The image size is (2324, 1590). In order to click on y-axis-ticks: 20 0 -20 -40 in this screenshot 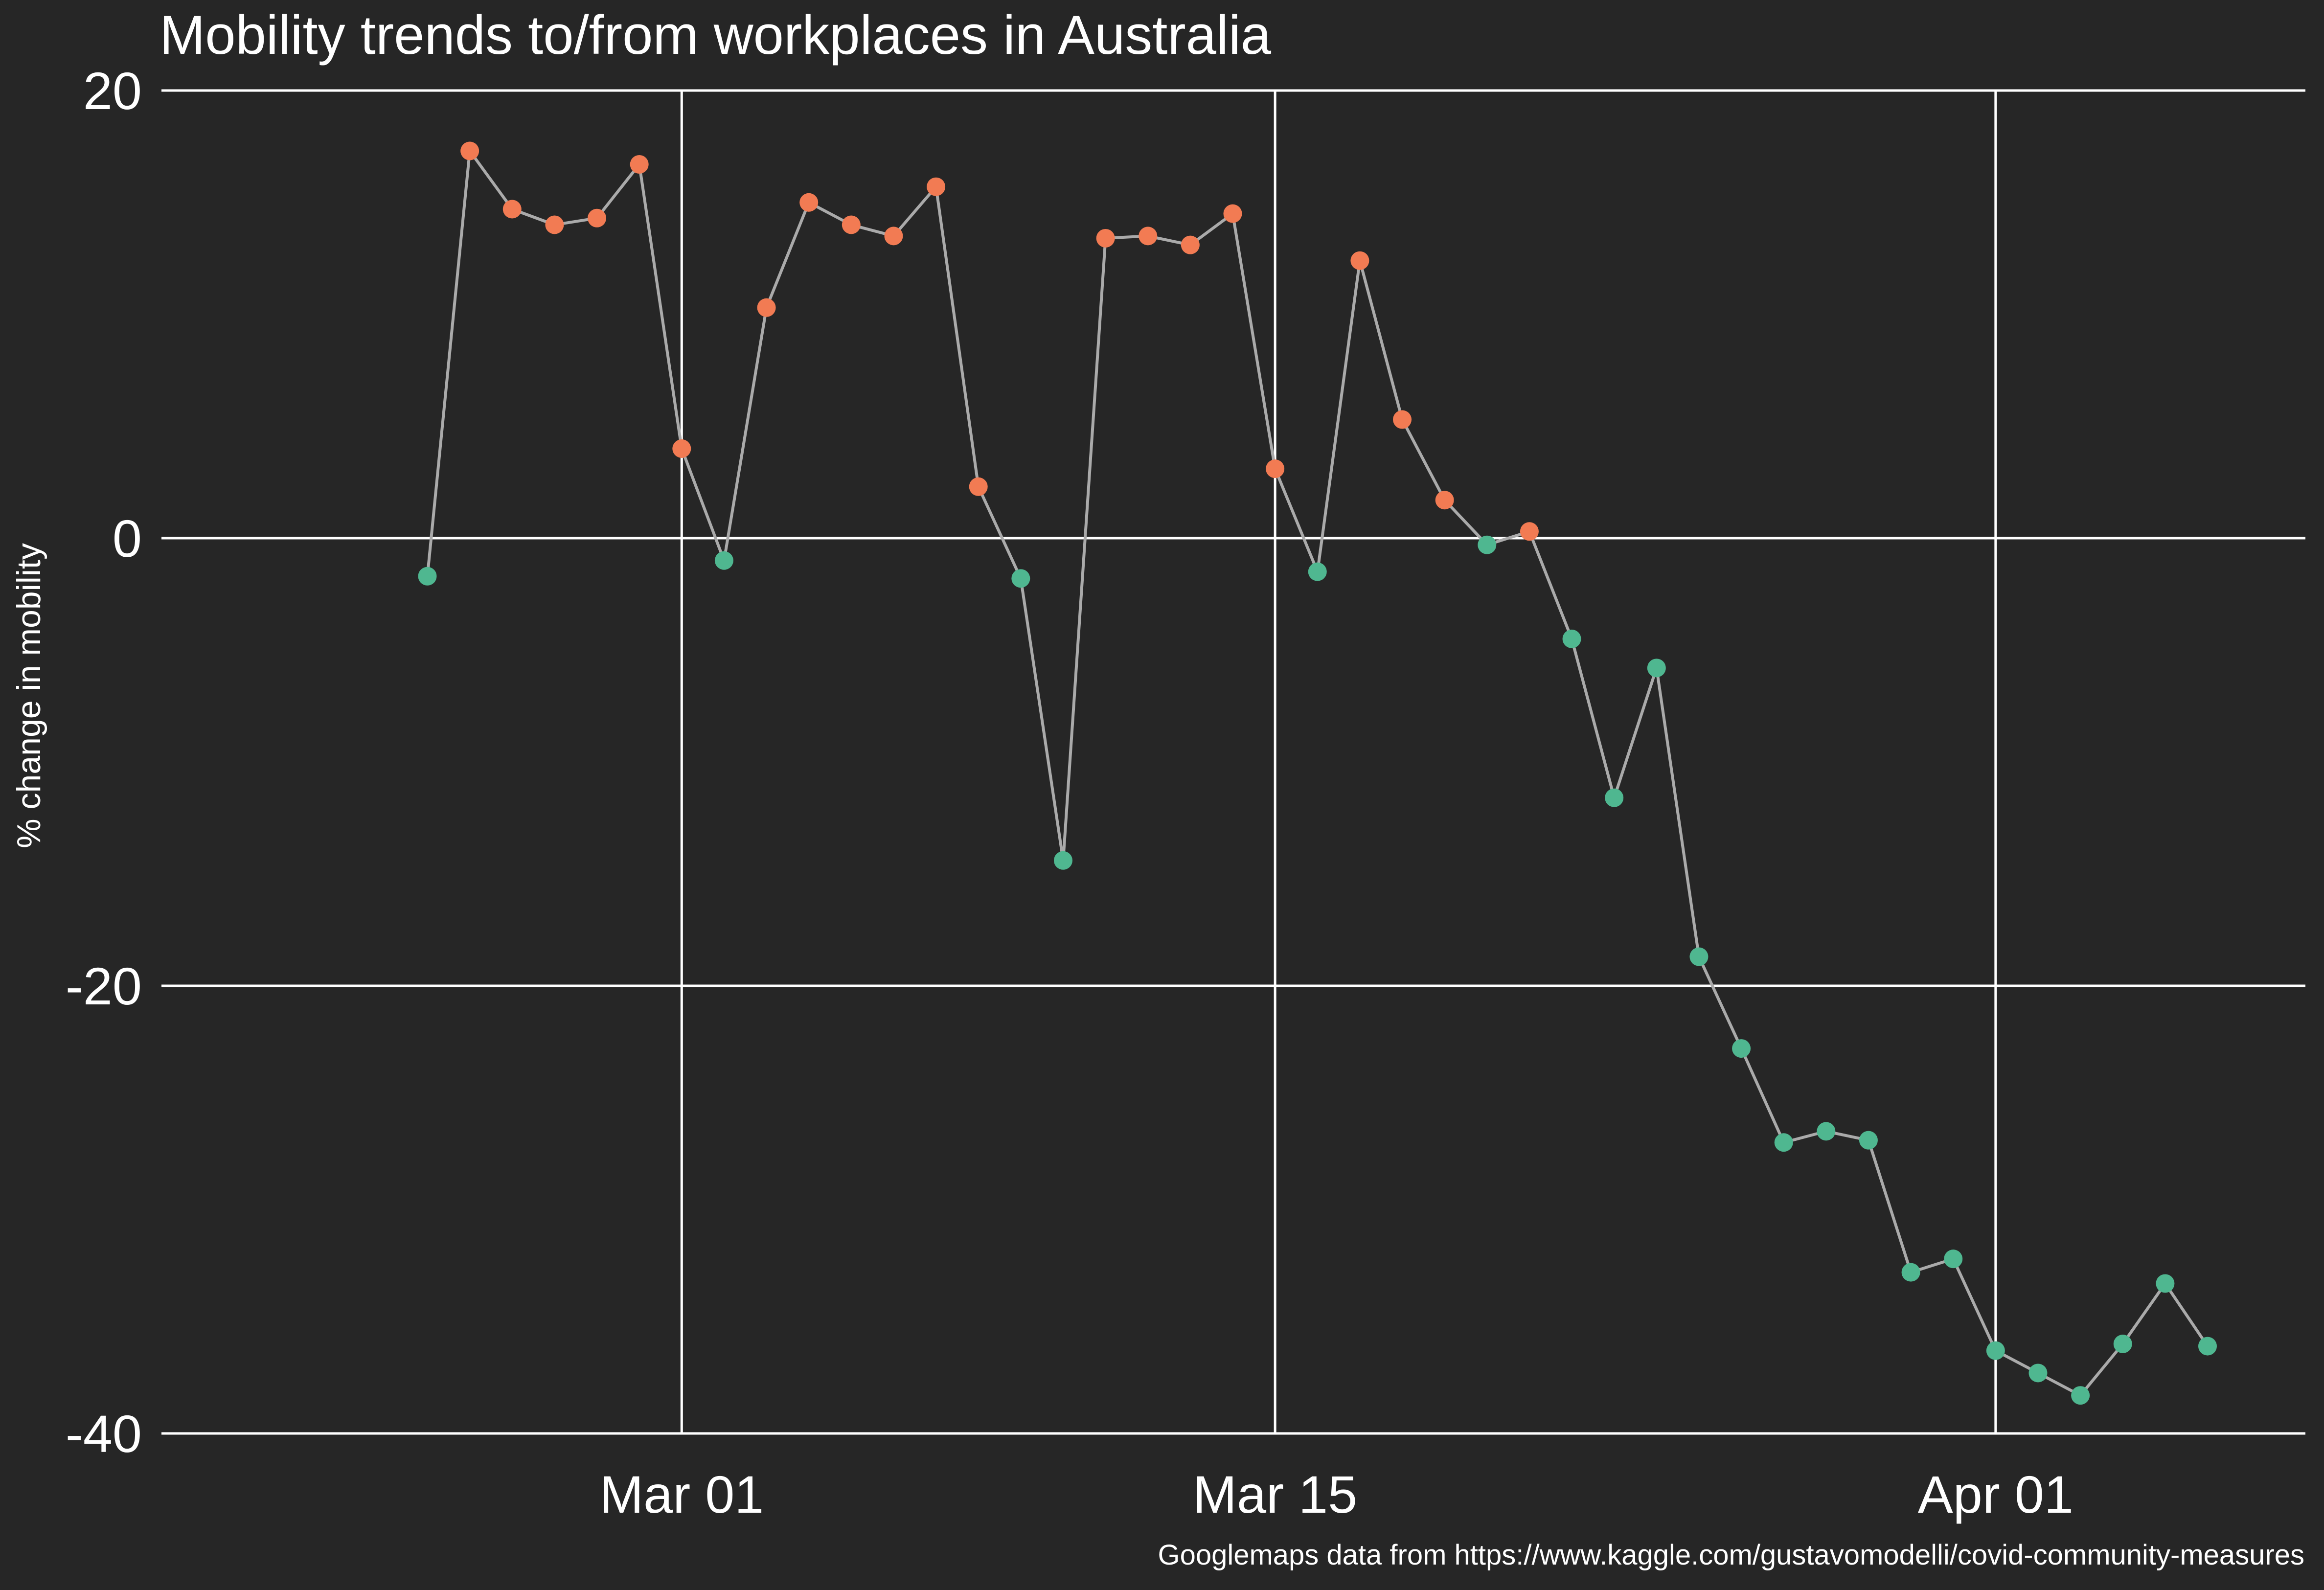, I will do `click(104, 762)`.